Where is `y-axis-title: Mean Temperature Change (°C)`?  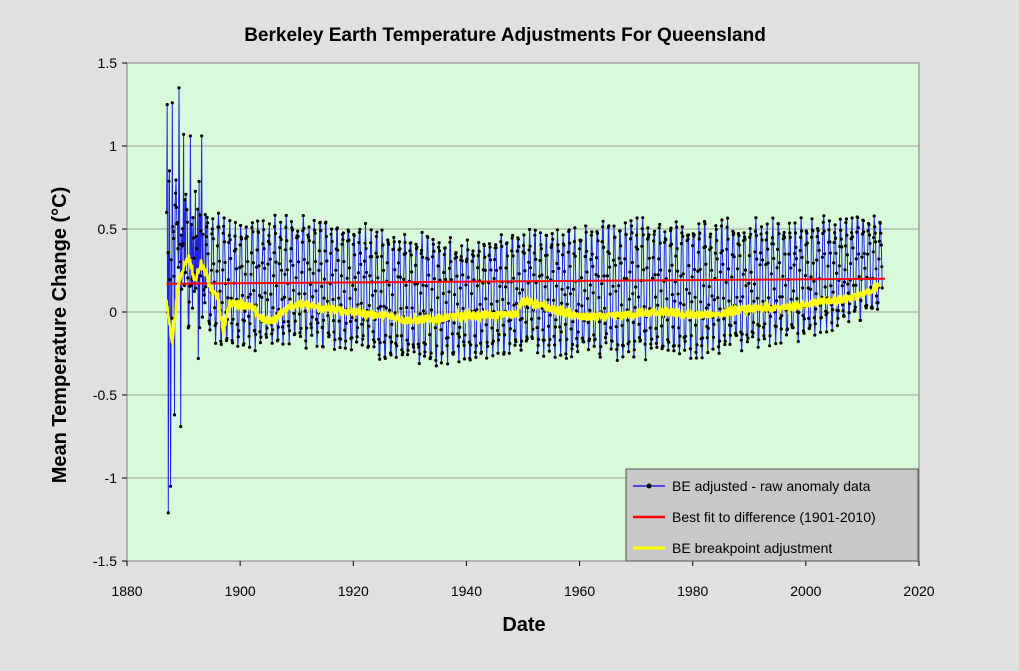
y-axis-title: Mean Temperature Change (°C) is located at coordinates (60, 335).